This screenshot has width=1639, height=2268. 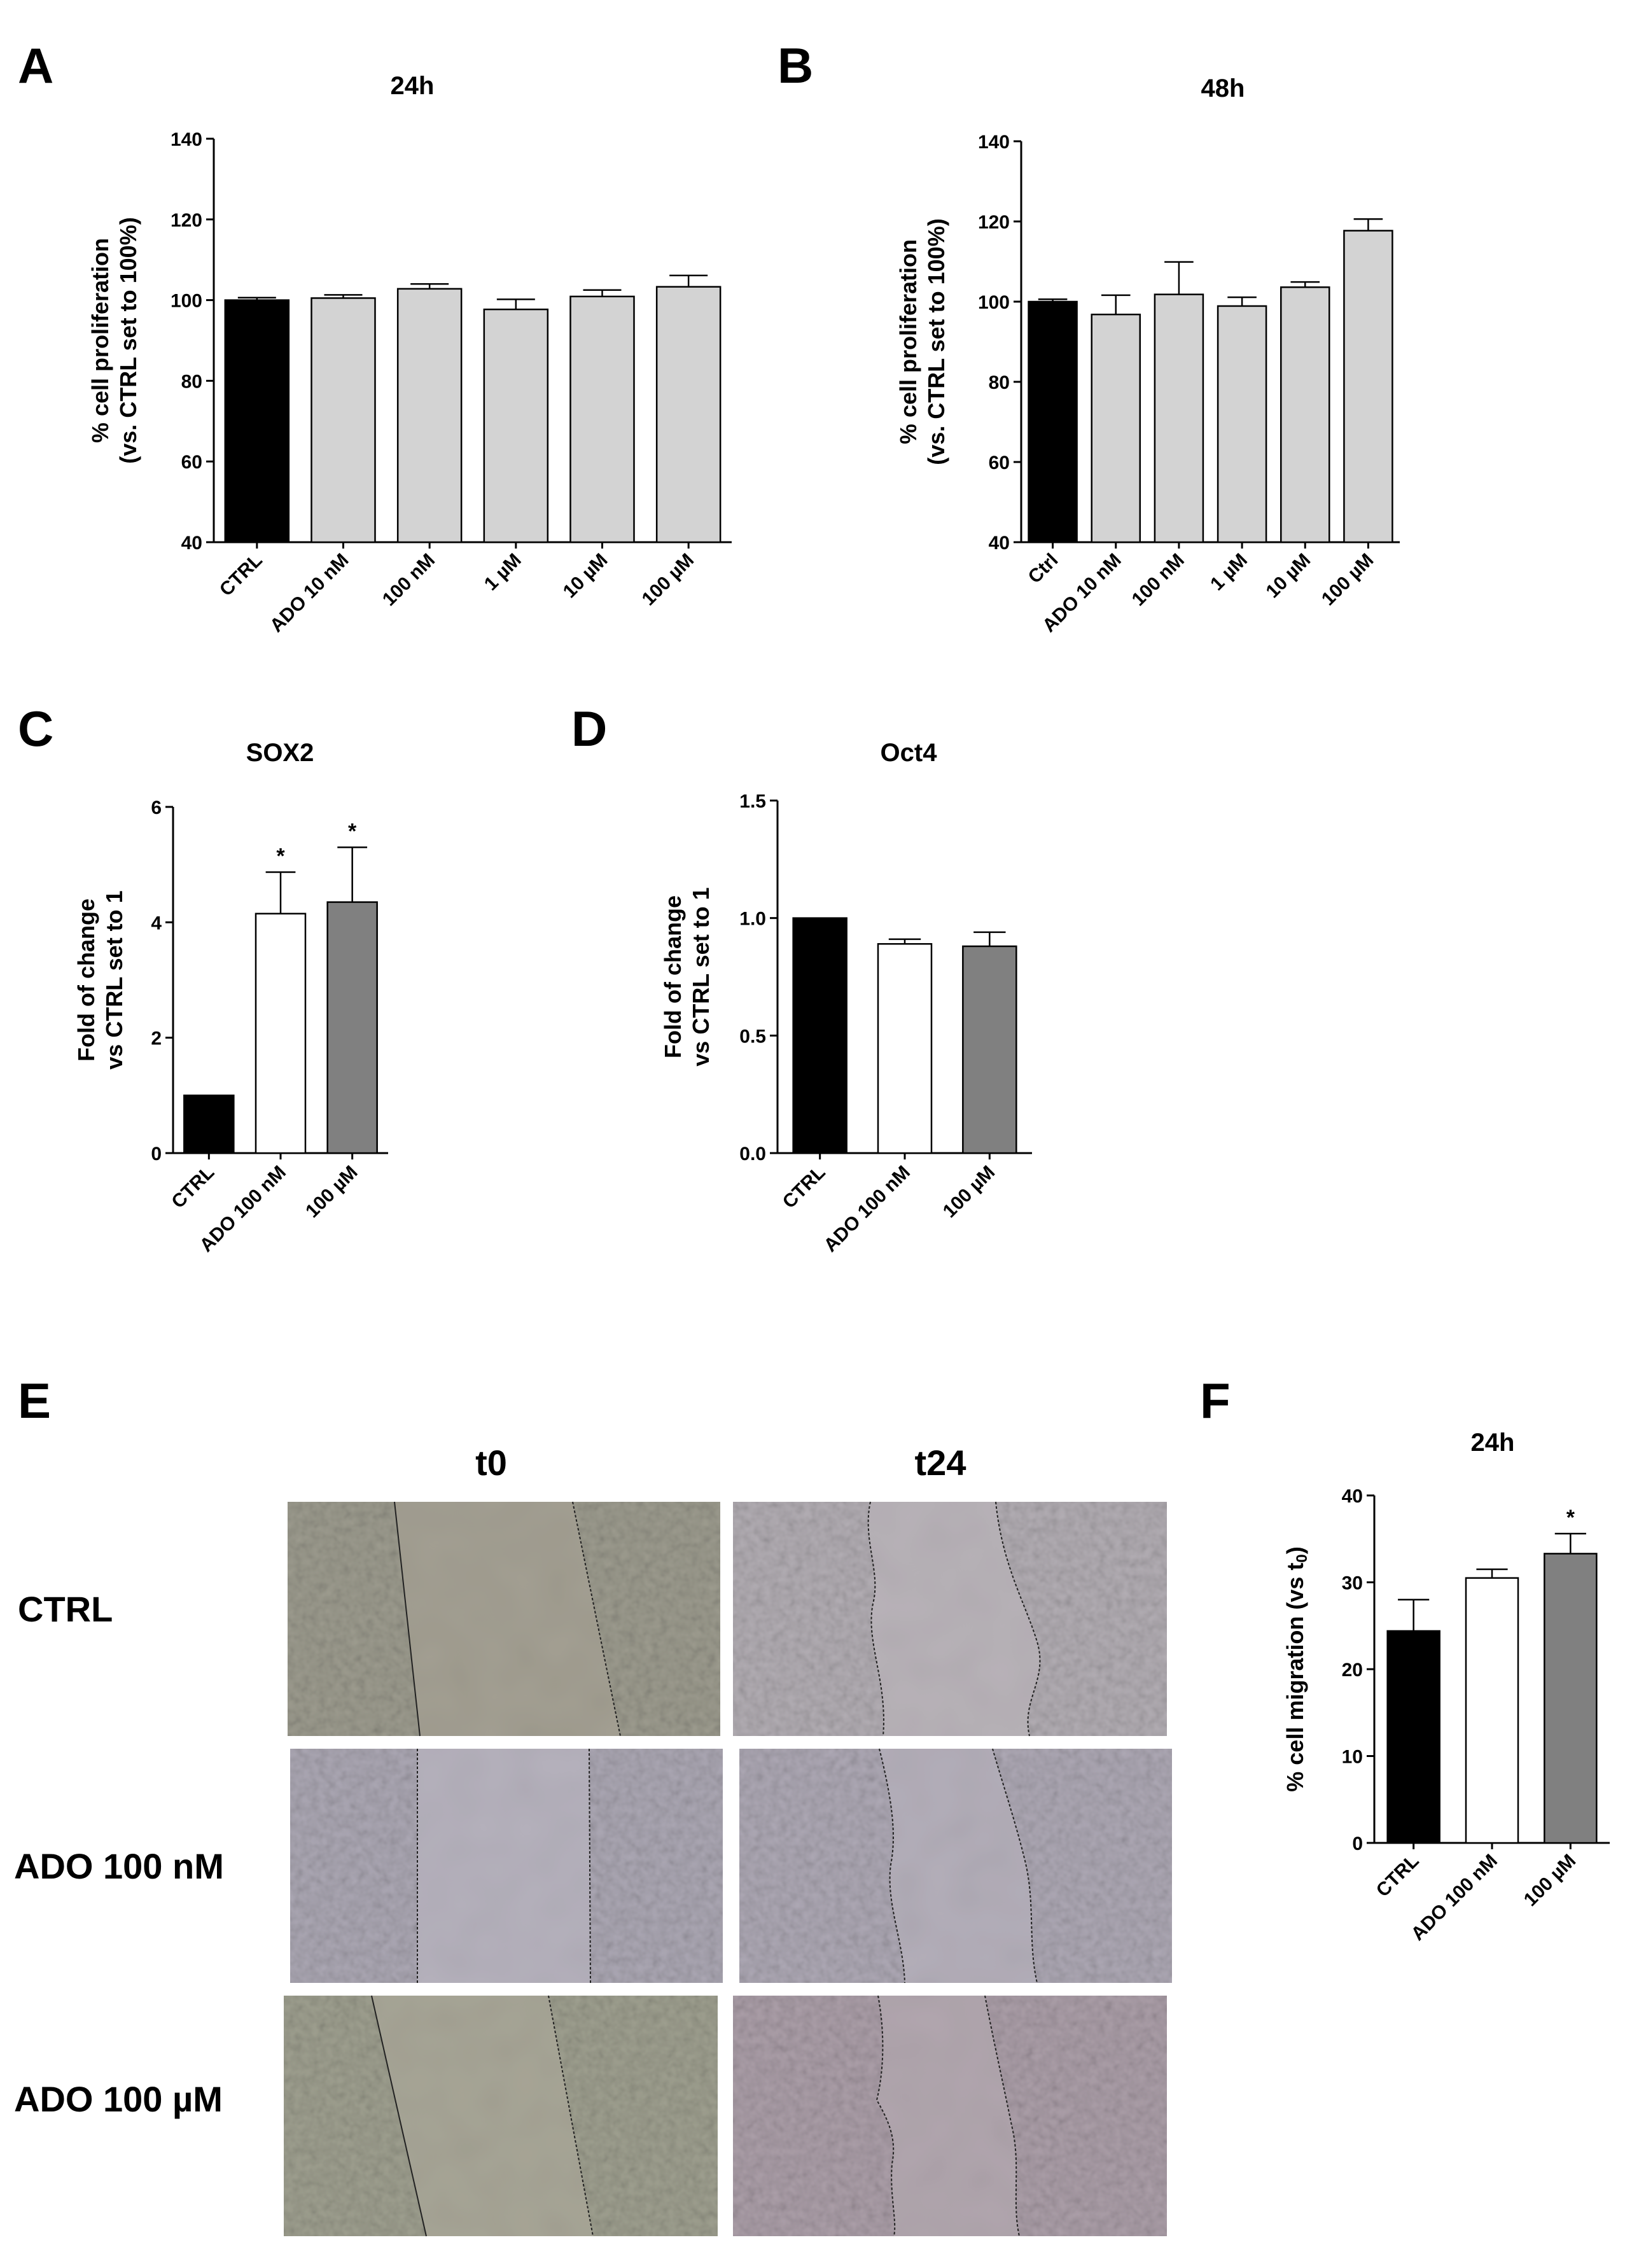 What do you see at coordinates (1352, 1757) in the screenshot?
I see `y-tick-label: 10` at bounding box center [1352, 1757].